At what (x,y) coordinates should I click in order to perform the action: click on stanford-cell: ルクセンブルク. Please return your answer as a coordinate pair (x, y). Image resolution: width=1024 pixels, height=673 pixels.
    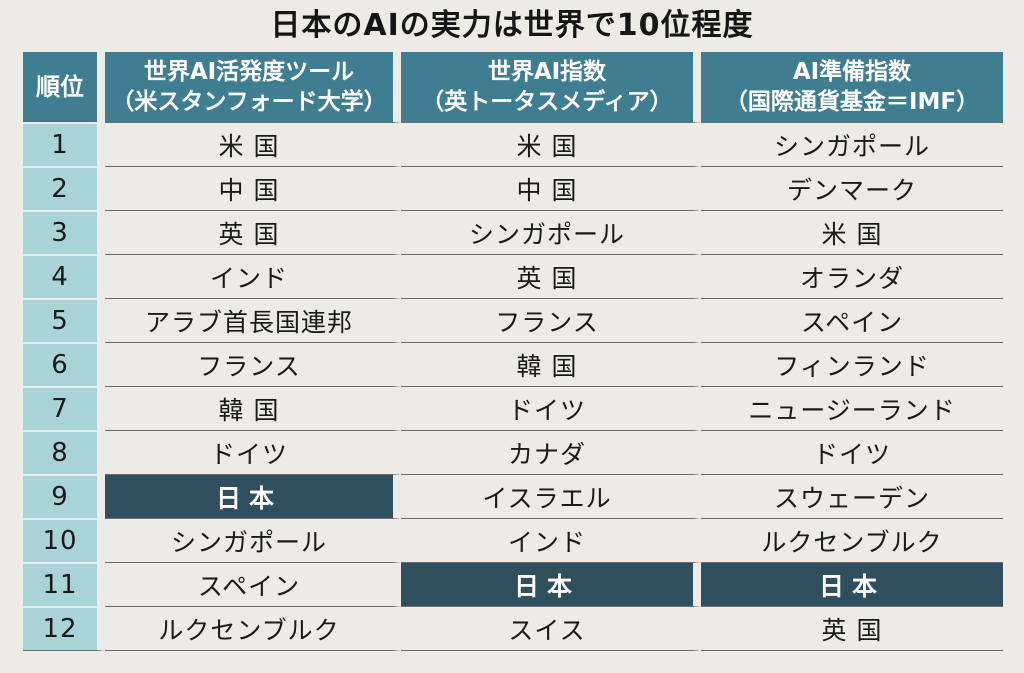
    Looking at the image, I should click on (253, 628).